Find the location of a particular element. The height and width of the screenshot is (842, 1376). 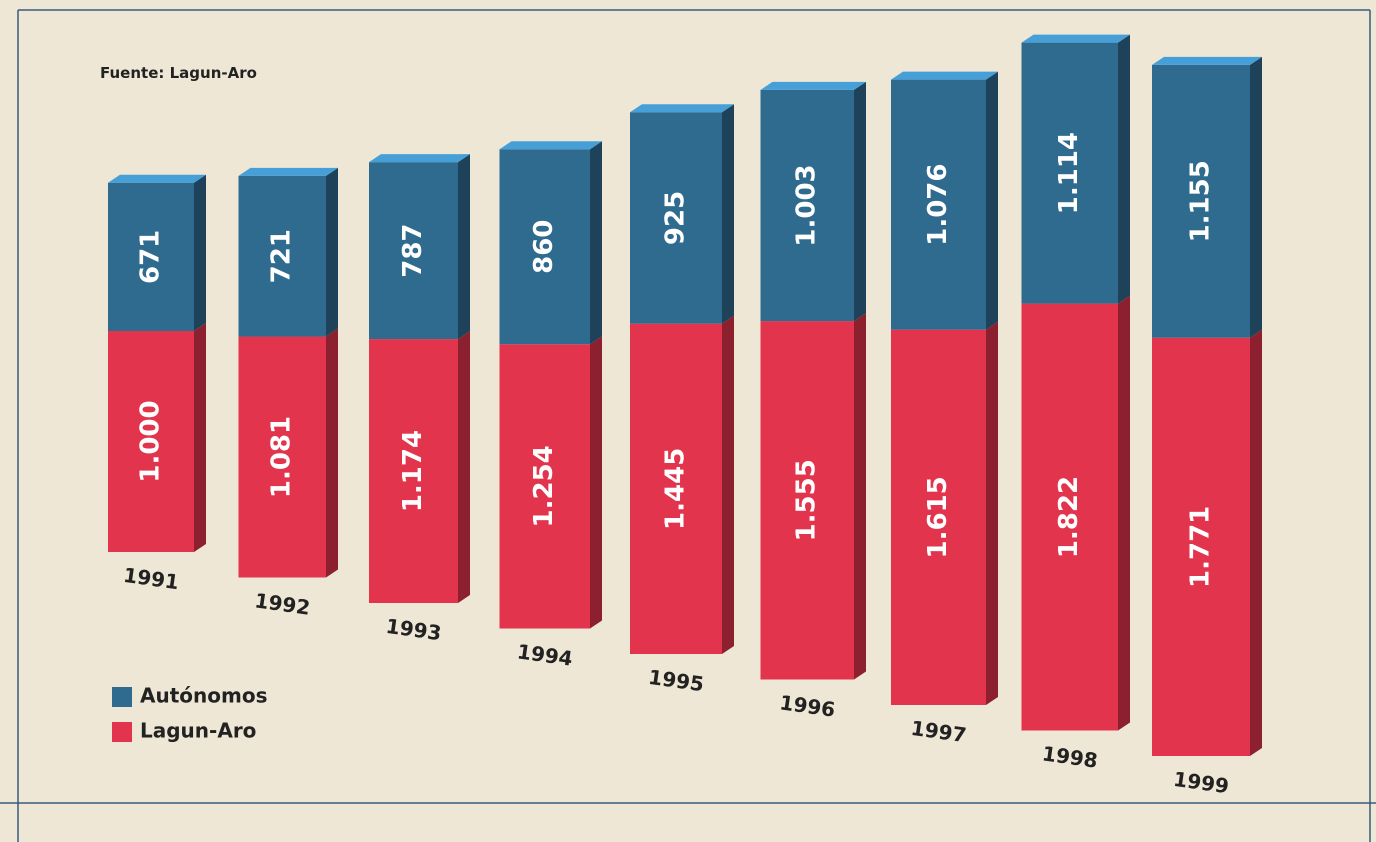

legend-label: Autónomos is located at coordinates (203, 696).